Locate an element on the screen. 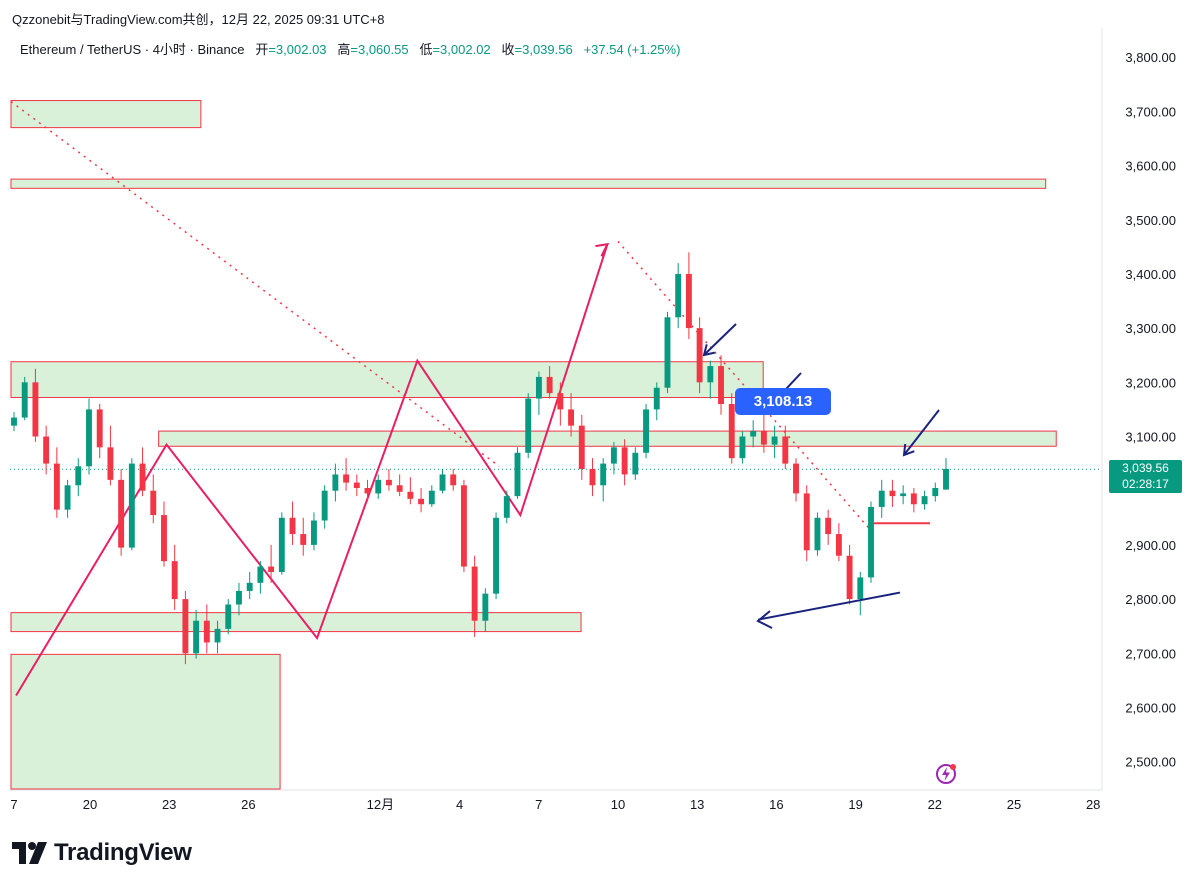  tradingview-logo: TradingView is located at coordinates (102, 852).